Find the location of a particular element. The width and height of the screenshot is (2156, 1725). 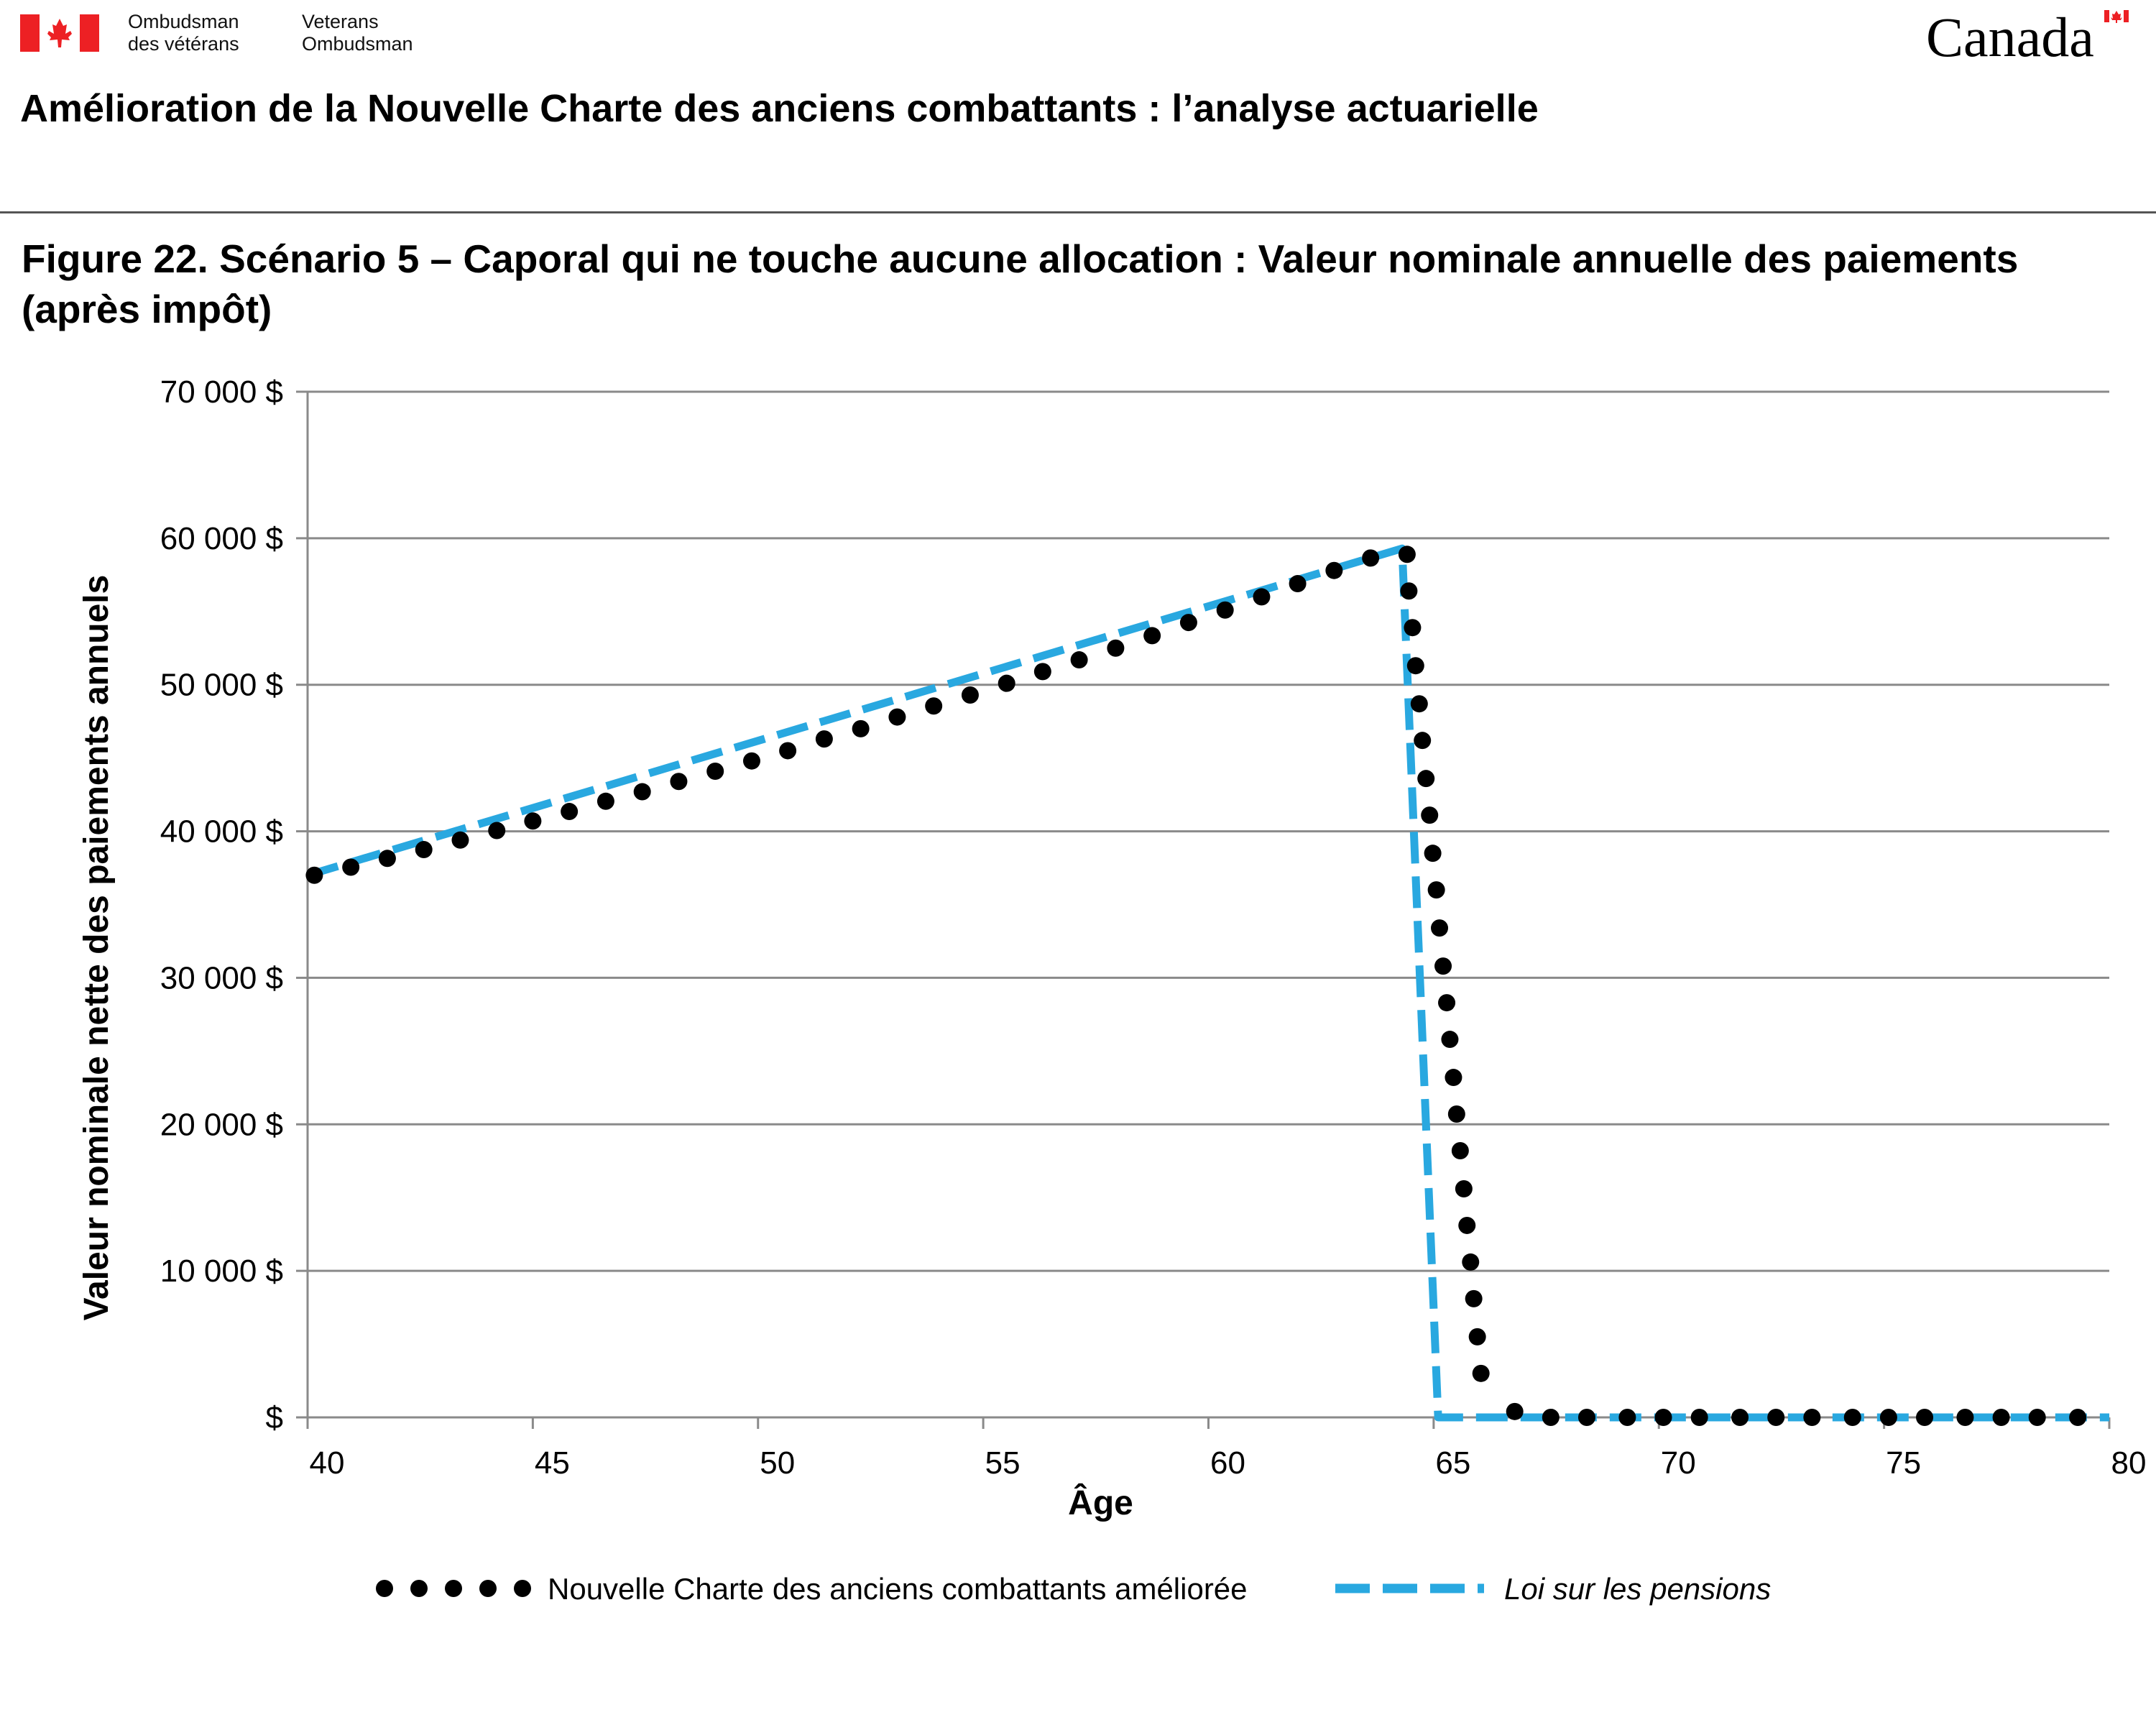

y-tick-label: $ is located at coordinates (274, 1417).